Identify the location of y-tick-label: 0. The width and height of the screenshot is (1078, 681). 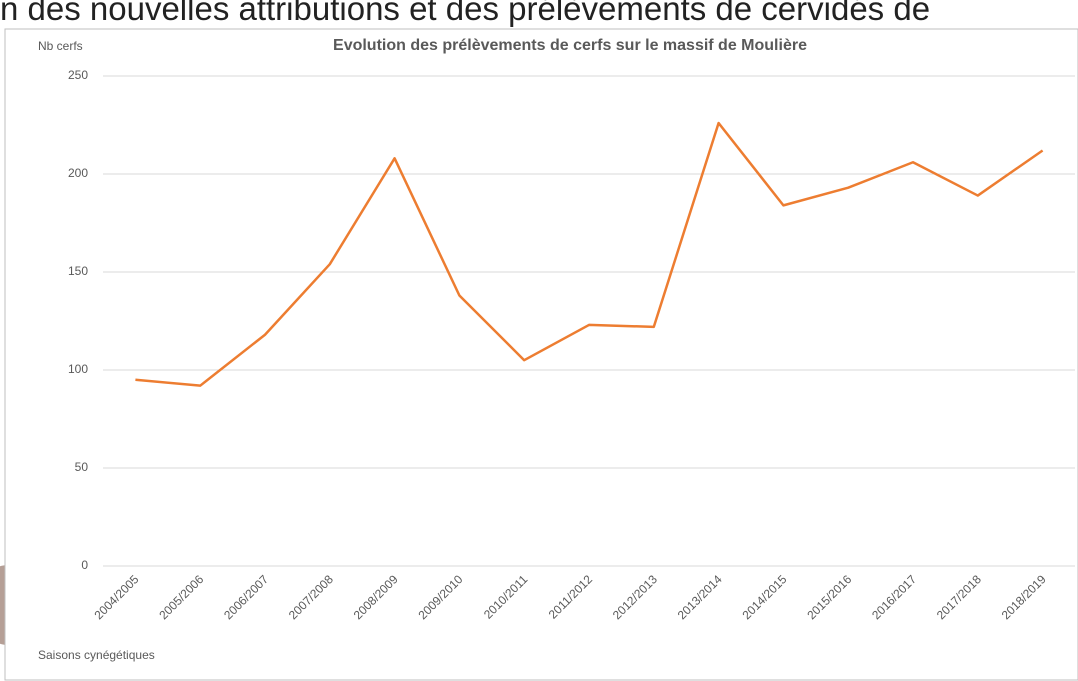
(84, 565).